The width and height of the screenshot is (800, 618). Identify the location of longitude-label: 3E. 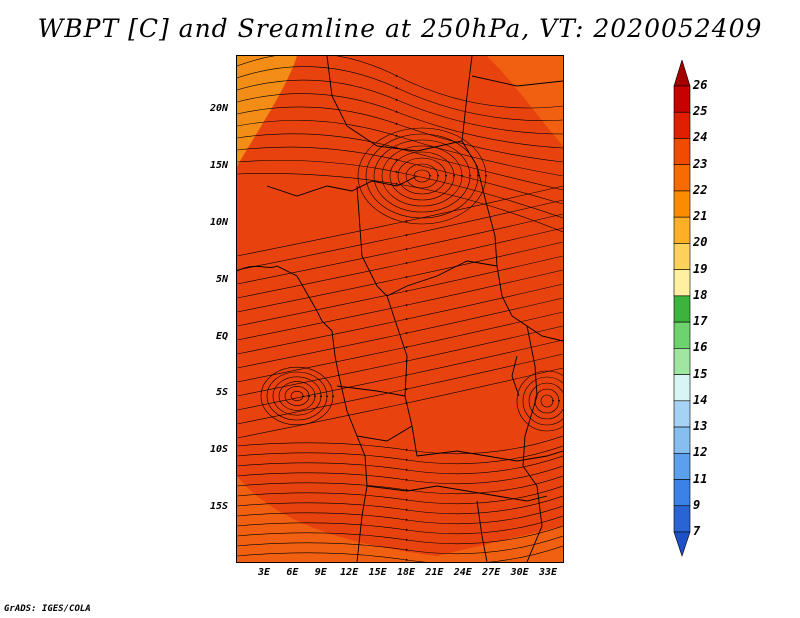
(264, 572).